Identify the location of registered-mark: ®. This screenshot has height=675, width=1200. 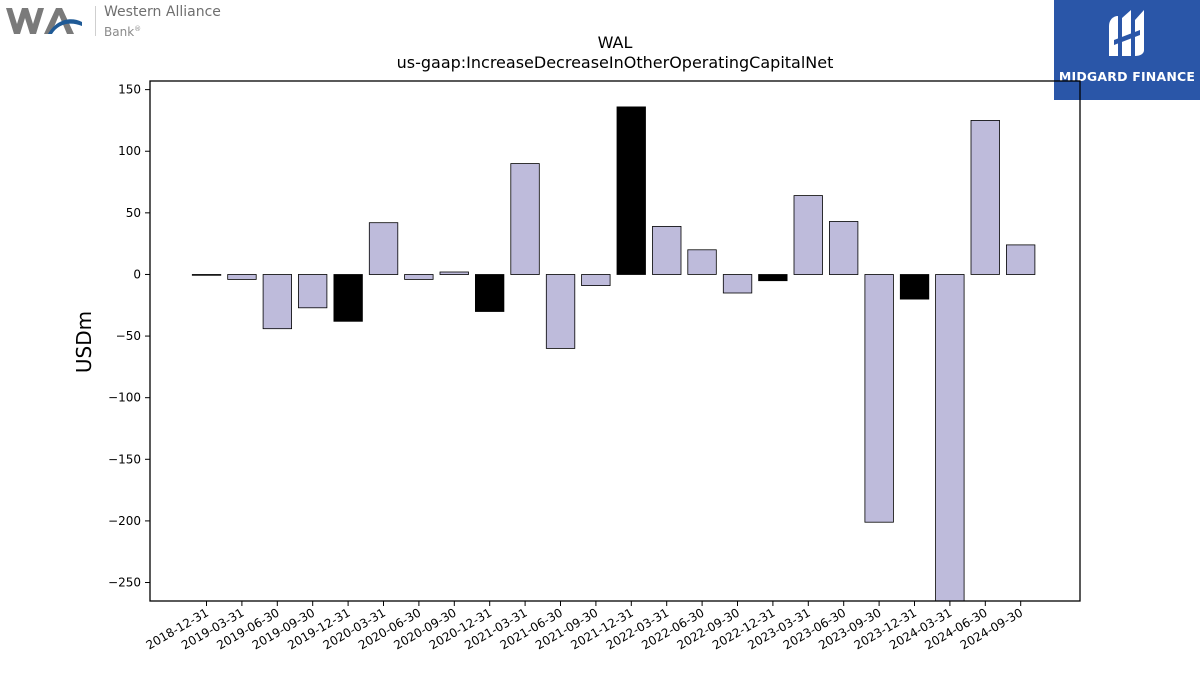
(138, 29).